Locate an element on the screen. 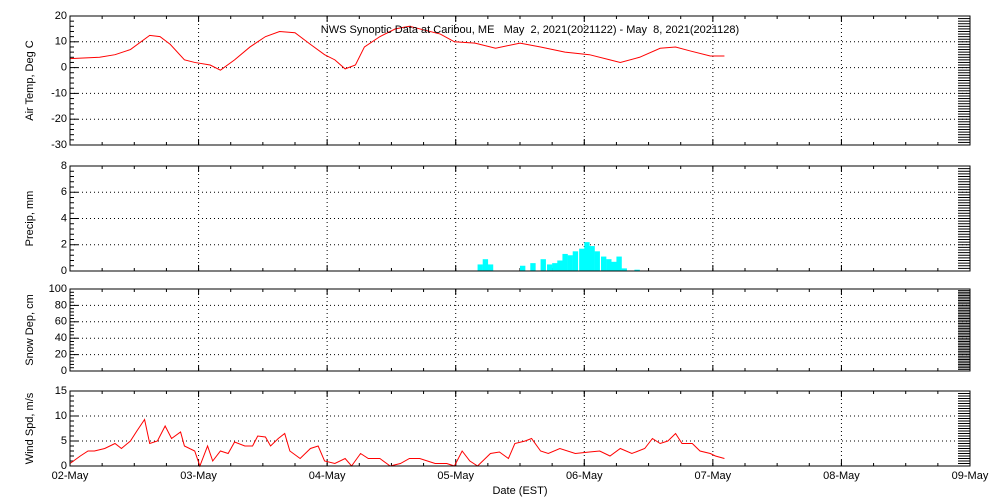  y-tick-label: 80 is located at coordinates (61, 305).